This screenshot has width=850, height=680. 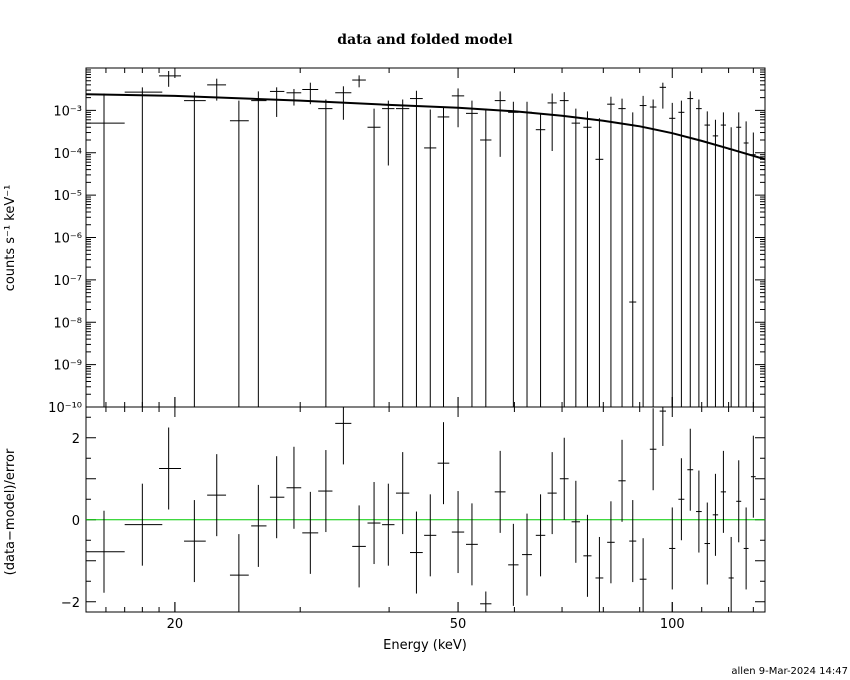 I want to click on y-tick-label-top: 10⁻⁴, so click(x=67, y=154).